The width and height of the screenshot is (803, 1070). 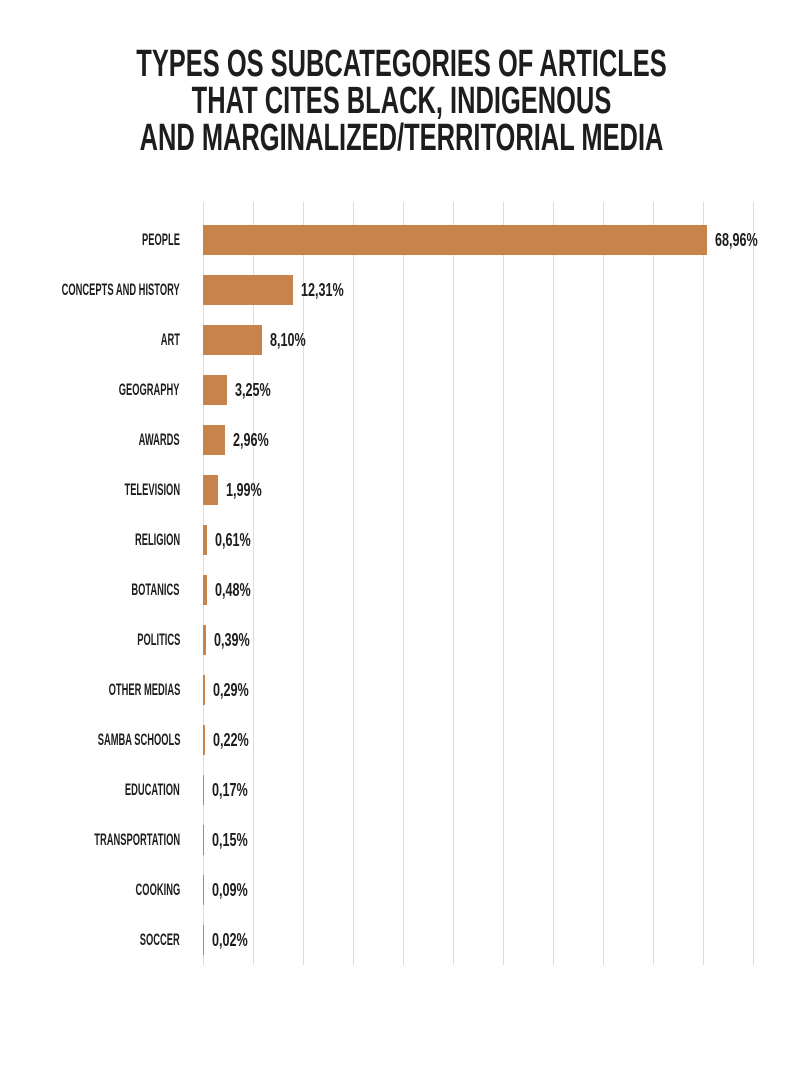 I want to click on category-row: CONCEPTS AND HISTORY, so click(x=90, y=290).